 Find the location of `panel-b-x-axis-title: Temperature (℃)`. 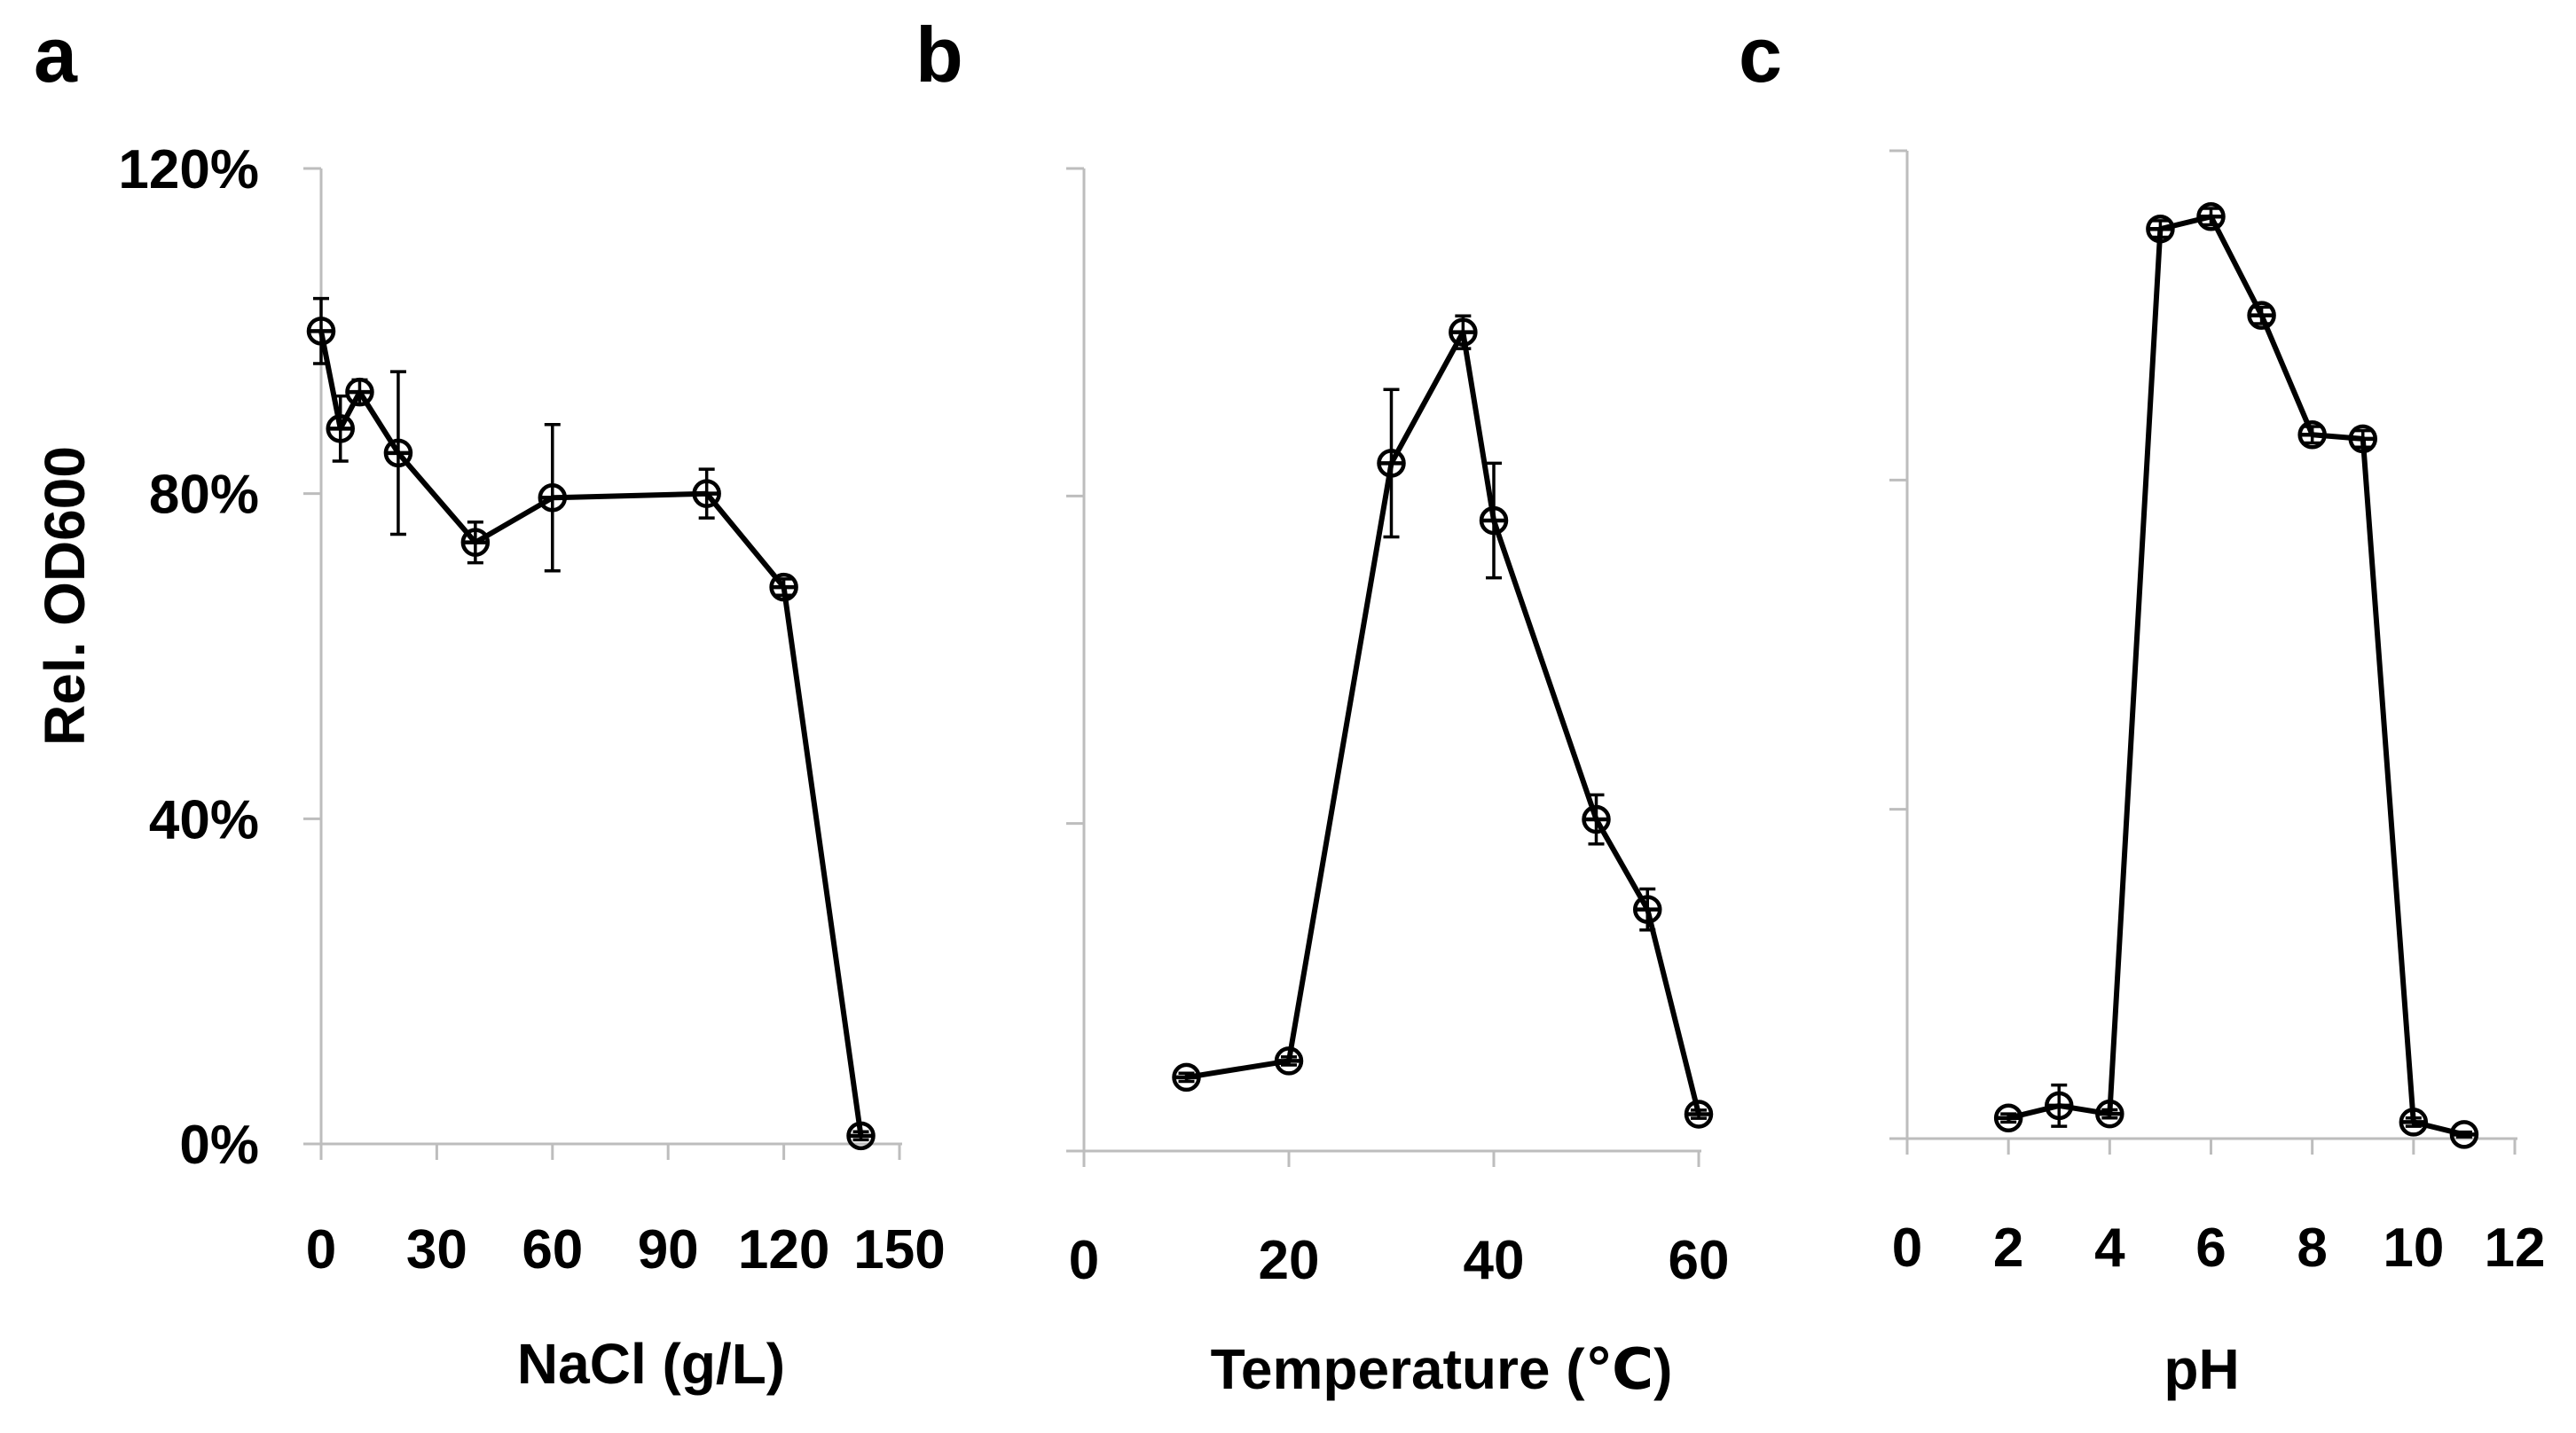

panel-b-x-axis-title: Temperature (℃) is located at coordinates (1442, 1369).